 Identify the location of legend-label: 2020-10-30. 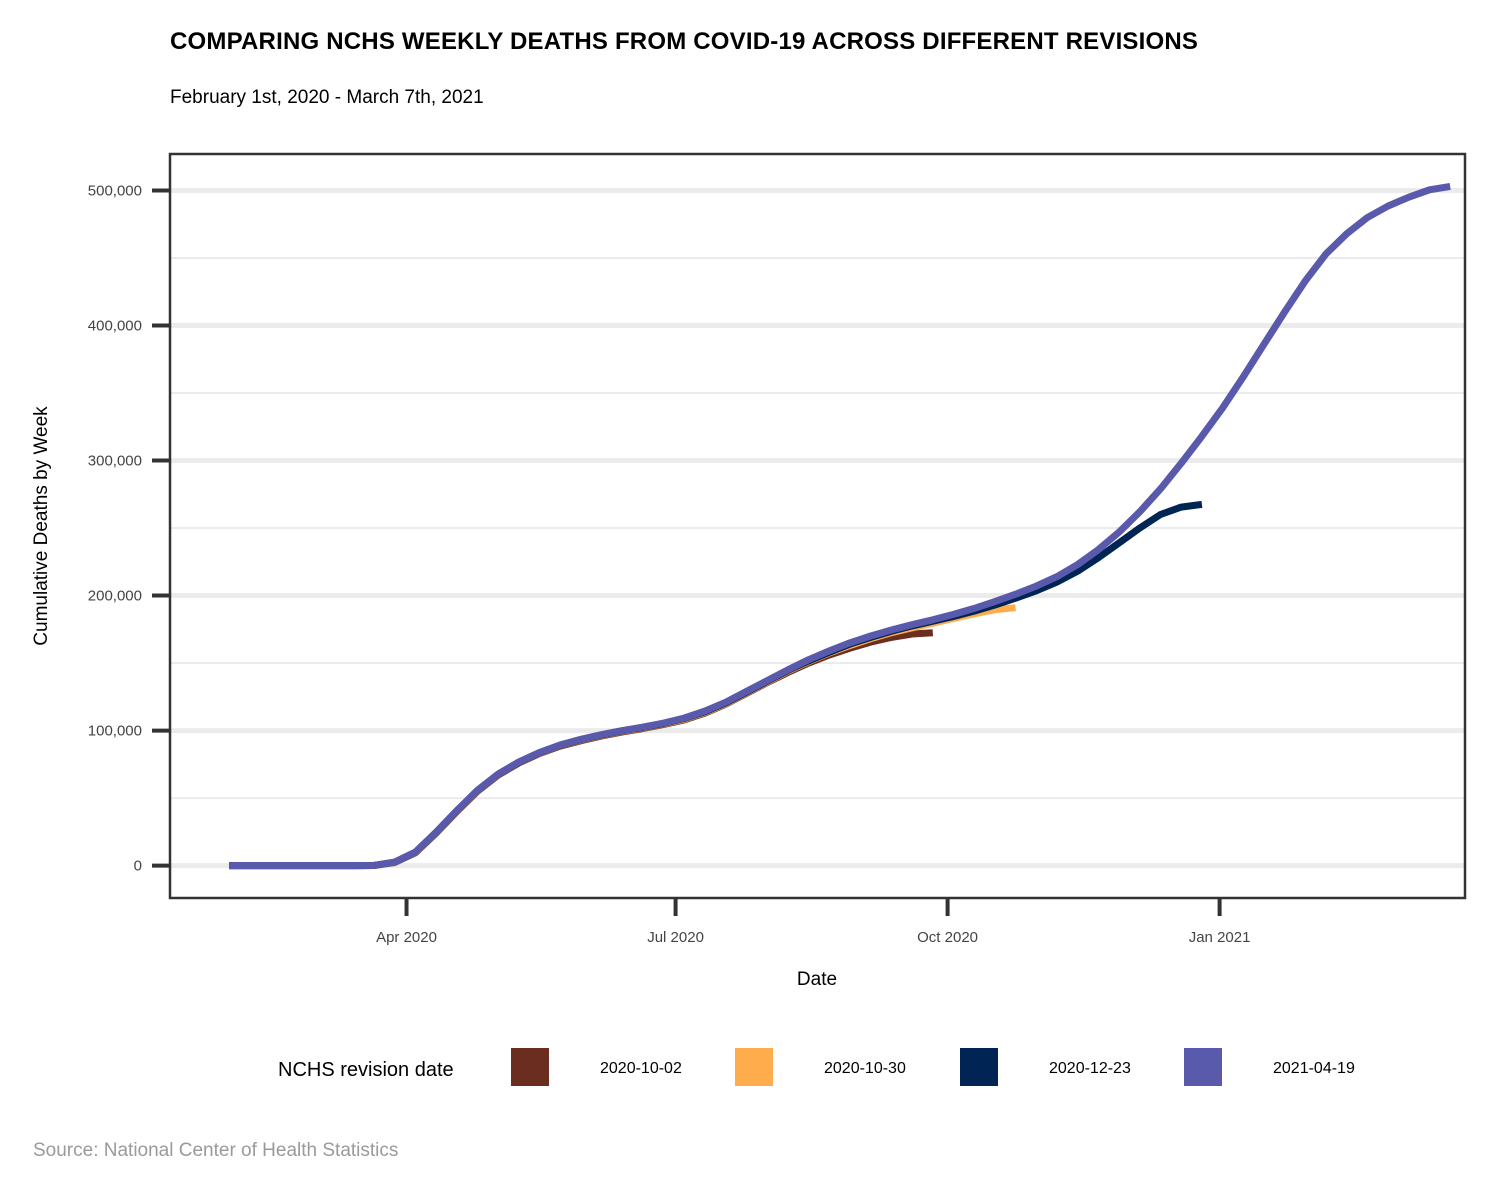
(865, 1068).